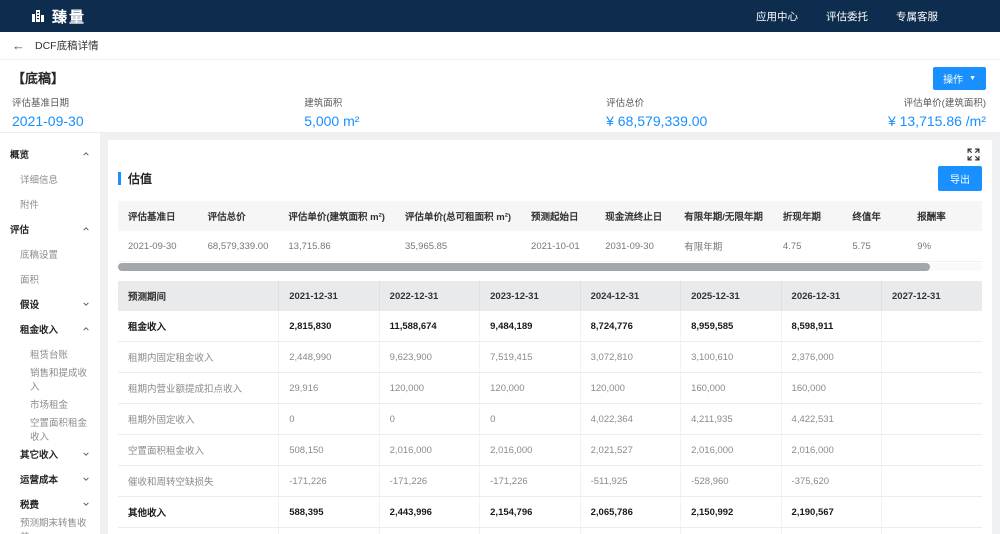 This screenshot has height=534, width=1000. What do you see at coordinates (917, 16) in the screenshot?
I see `nav-item-support: 专属客服` at bounding box center [917, 16].